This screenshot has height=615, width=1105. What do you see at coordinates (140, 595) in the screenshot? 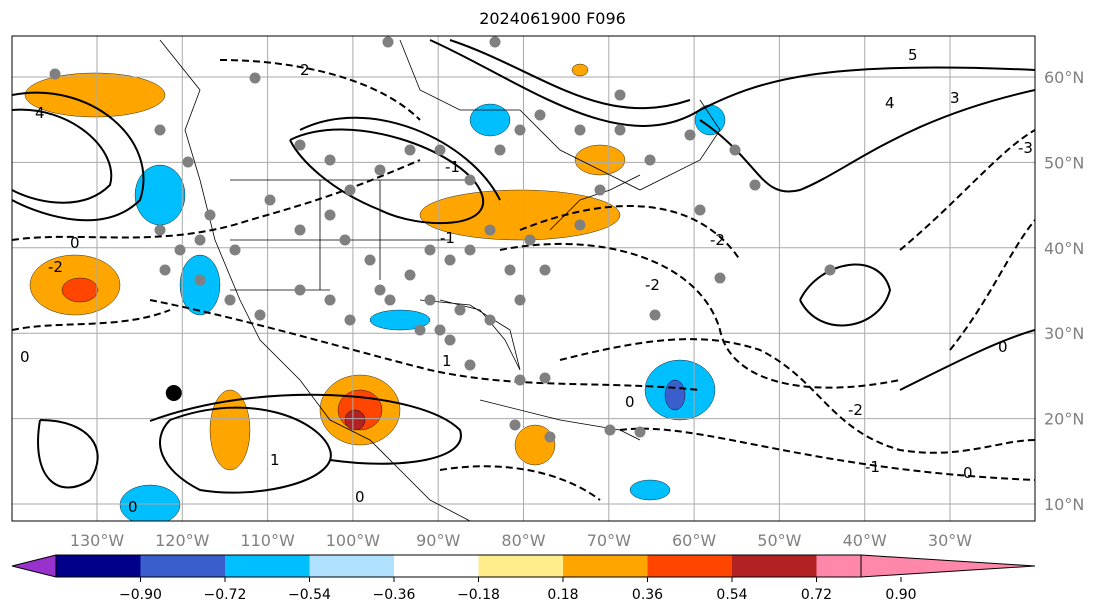
I see `colorbar-tick-label: −0.90` at bounding box center [140, 595].